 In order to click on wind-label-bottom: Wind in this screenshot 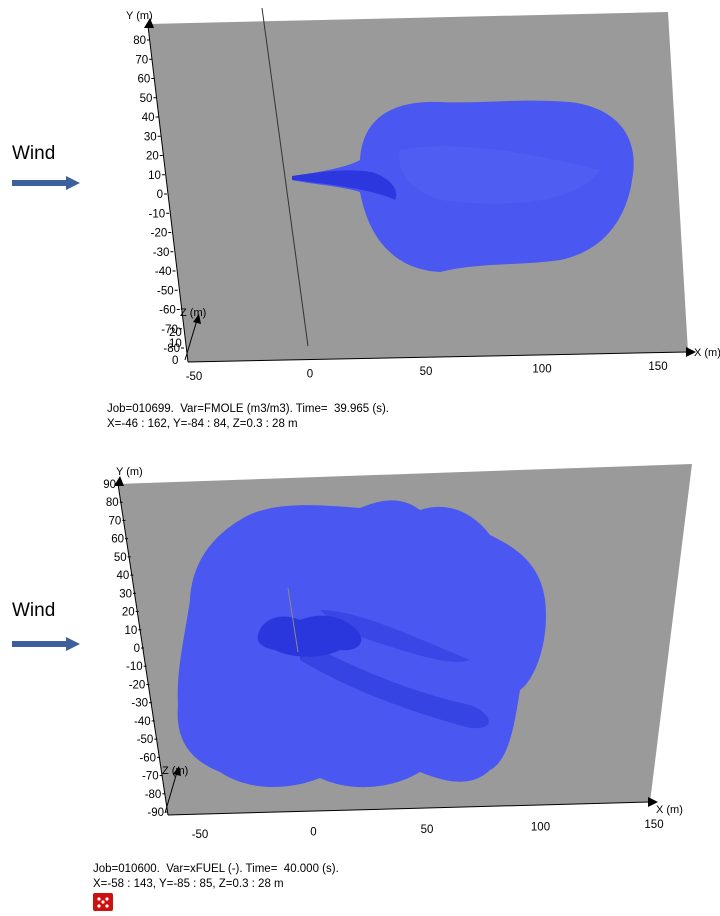, I will do `click(34, 610)`.